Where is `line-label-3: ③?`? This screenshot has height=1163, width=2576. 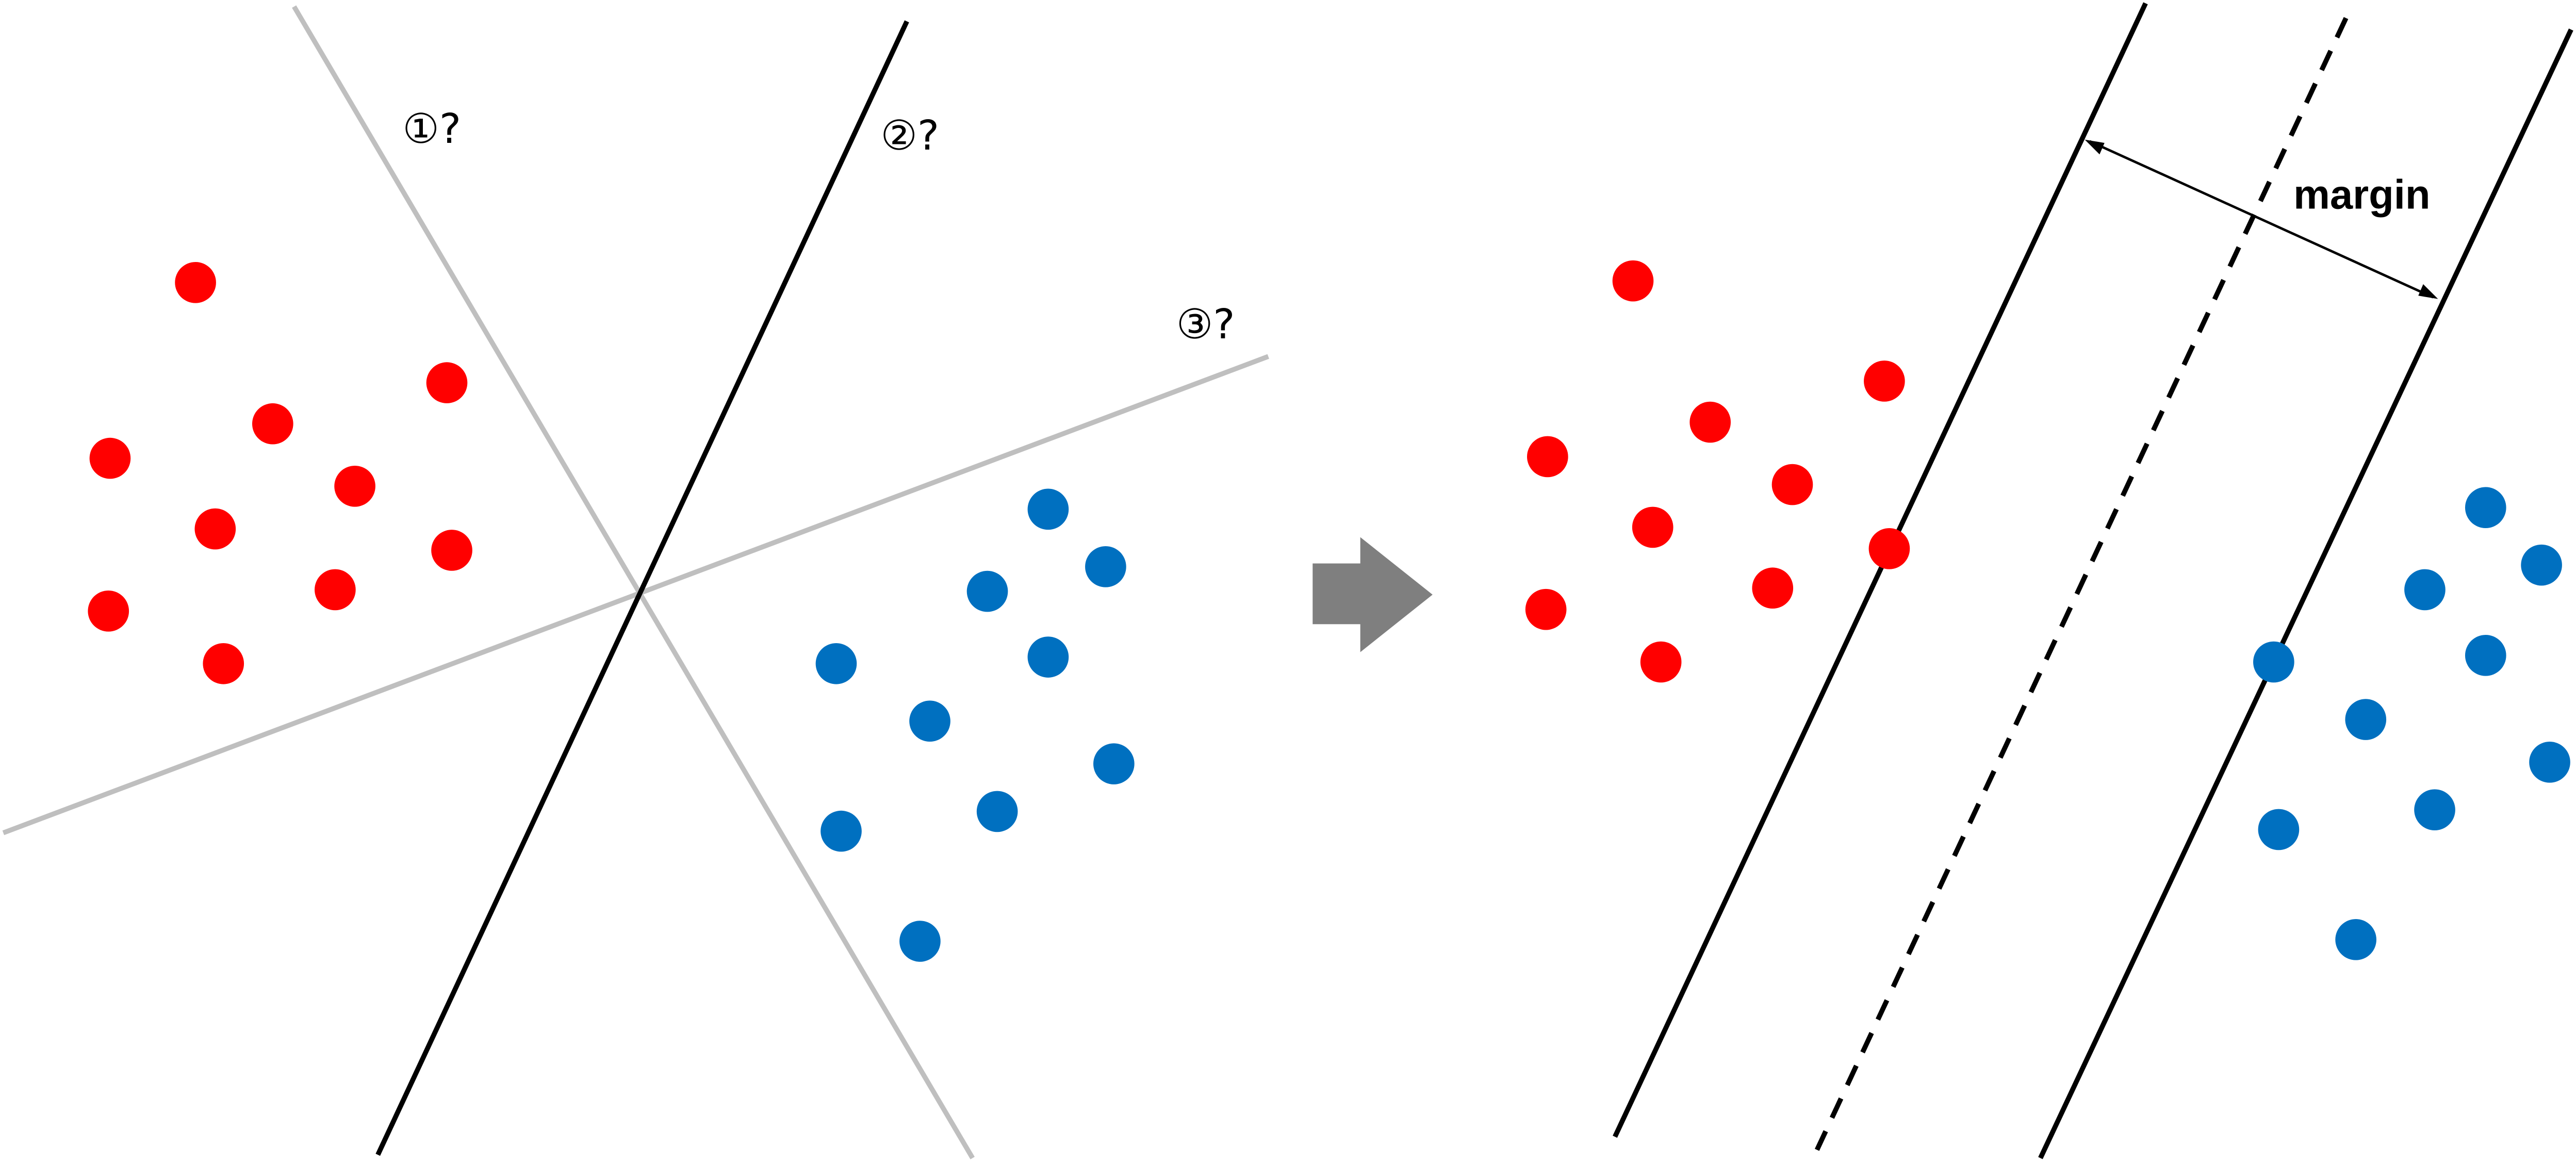
line-label-3: ③? is located at coordinates (1205, 324).